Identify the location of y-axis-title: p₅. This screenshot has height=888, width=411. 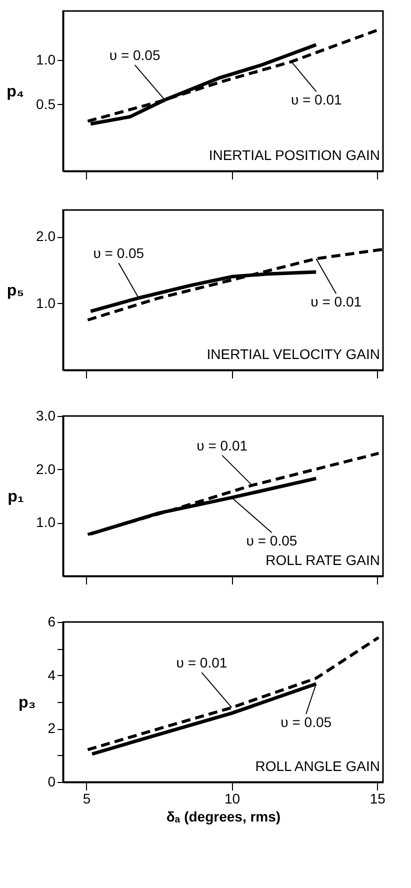
(15, 291).